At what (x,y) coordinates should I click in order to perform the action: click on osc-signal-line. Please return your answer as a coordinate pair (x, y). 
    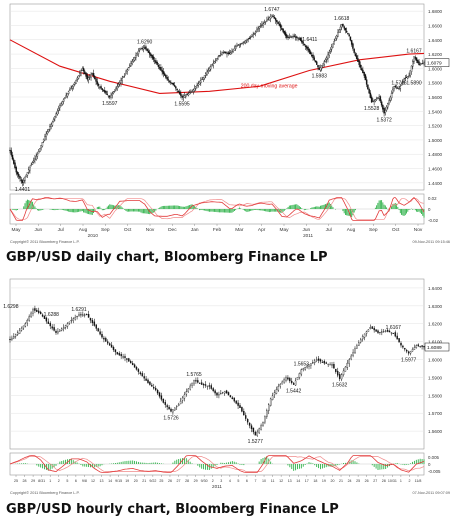
    Looking at the image, I should click on (217, 464).